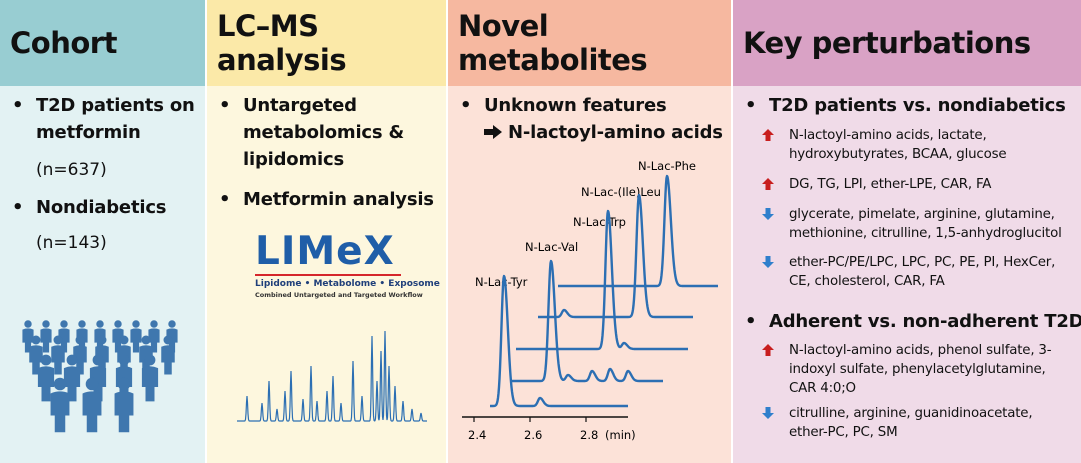 Image resolution: width=1081 pixels, height=463 pixels. I want to click on limex-chromatogram, so click(332, 376).